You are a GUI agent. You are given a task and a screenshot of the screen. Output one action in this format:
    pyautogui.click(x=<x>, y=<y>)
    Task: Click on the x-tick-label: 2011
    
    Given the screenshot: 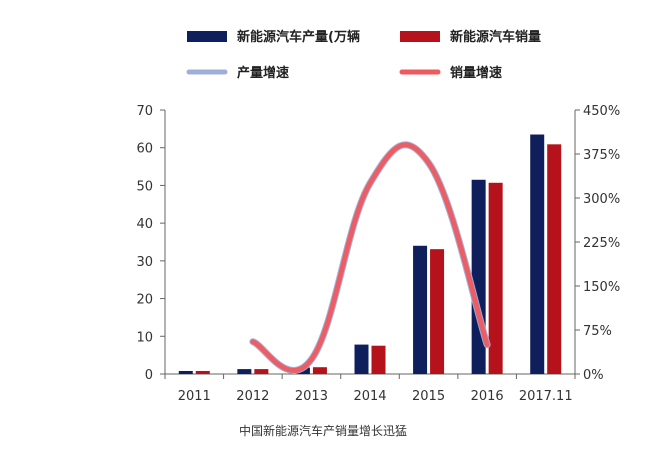 What is the action you would take?
    pyautogui.click(x=194, y=396)
    